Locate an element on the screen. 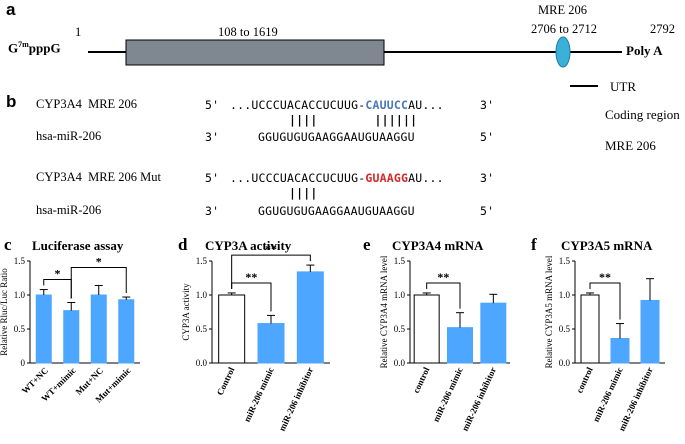  chart-title: Luciferase assay is located at coordinates (78, 245).